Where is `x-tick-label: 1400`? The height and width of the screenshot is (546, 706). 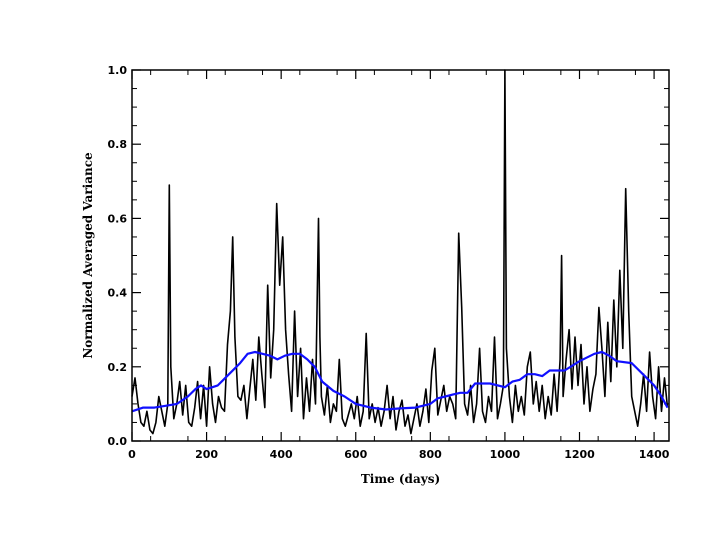 x-tick-label: 1400 is located at coordinates (654, 454).